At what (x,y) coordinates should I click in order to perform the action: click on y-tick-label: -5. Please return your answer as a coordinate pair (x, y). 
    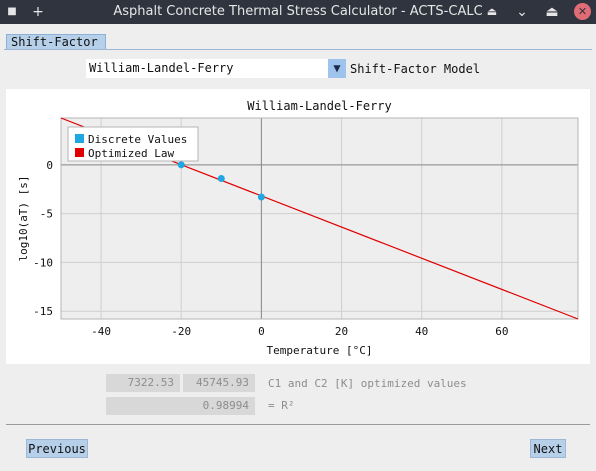
    Looking at the image, I should click on (46, 214).